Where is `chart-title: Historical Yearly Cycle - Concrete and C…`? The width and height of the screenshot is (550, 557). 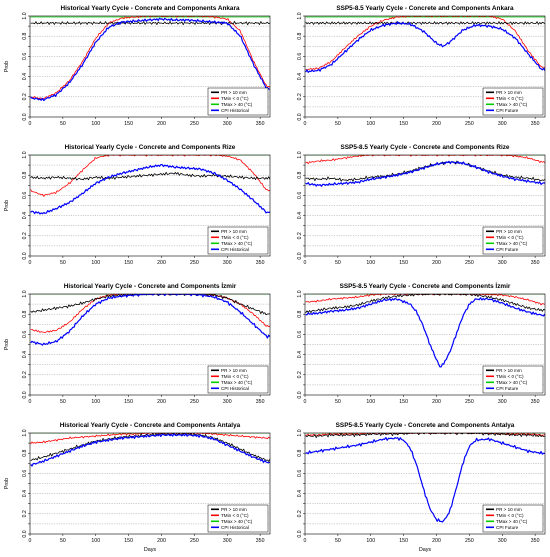 chart-title: Historical Yearly Cycle - Concrete and C… is located at coordinates (150, 147).